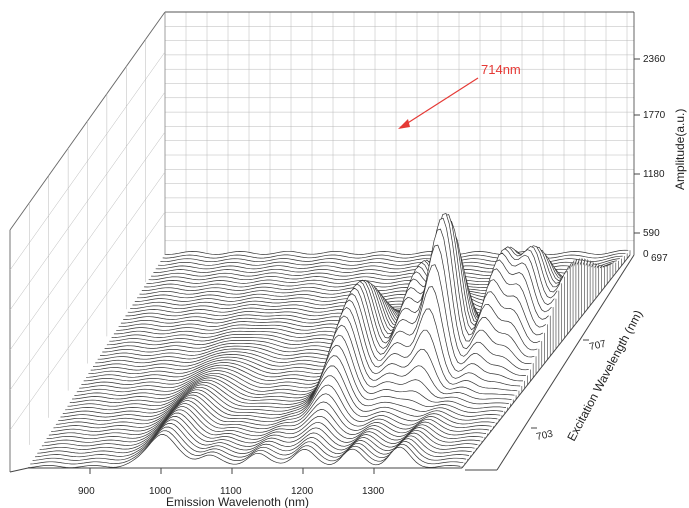 This screenshot has height=508, width=689. I want to click on x-tick-label: 1300, so click(373, 491).